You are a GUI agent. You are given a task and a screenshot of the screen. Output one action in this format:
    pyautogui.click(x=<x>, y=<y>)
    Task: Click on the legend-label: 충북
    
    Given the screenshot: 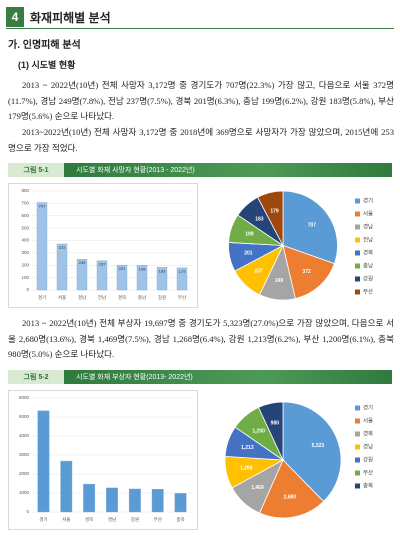 What is the action you would take?
    pyautogui.click(x=368, y=485)
    